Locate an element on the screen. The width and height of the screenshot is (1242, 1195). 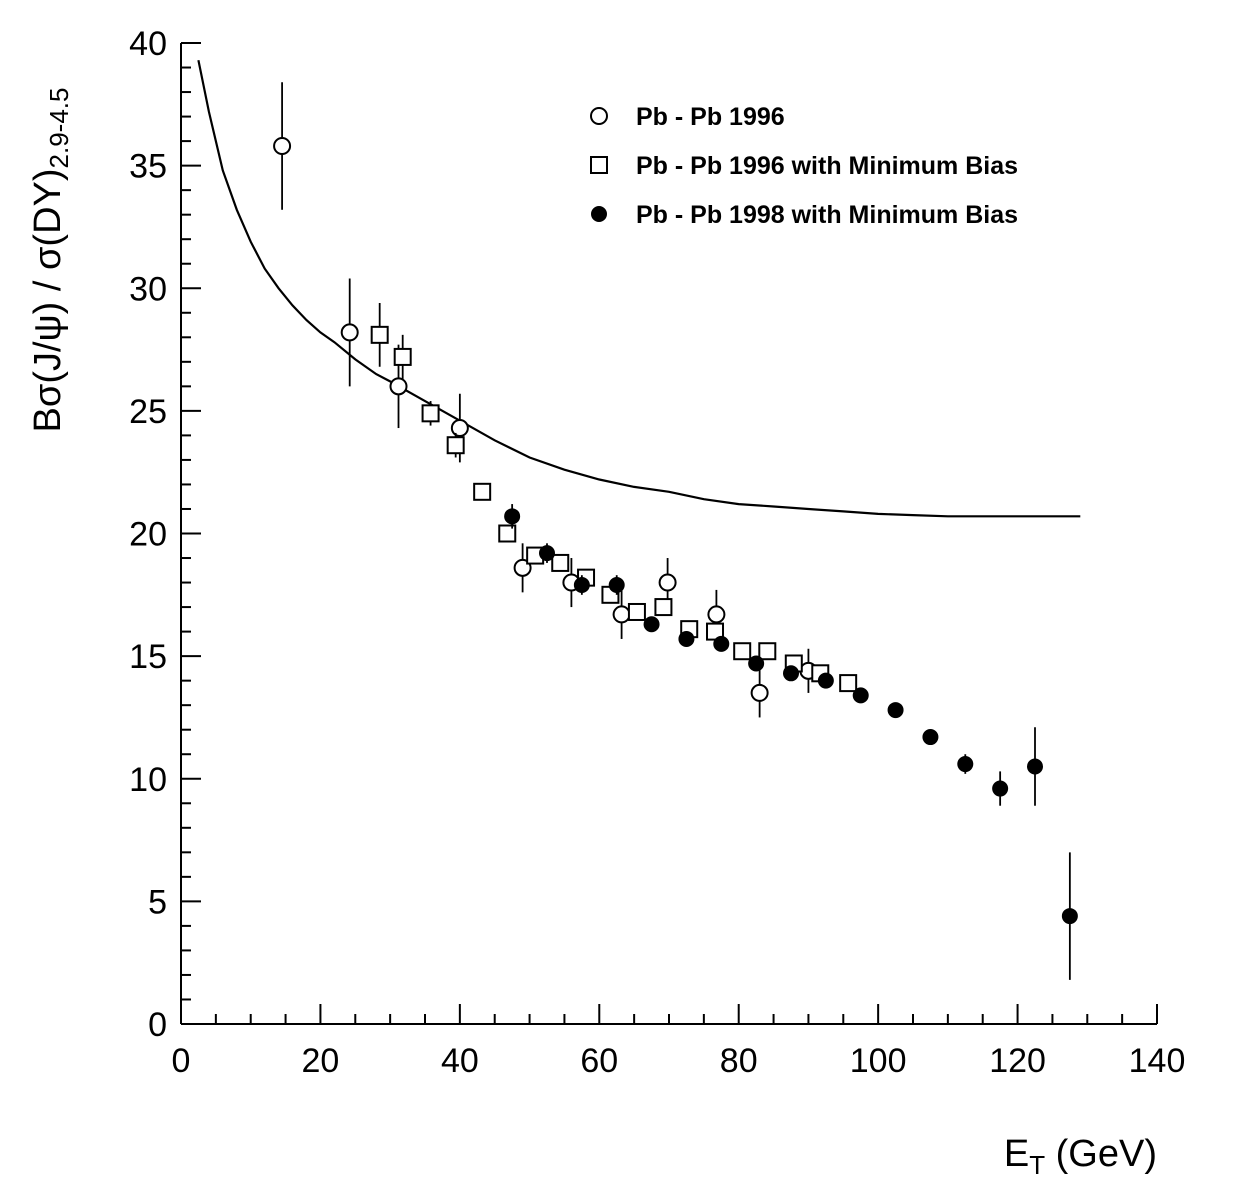
y-tick-label: 15 is located at coordinates (148, 657).